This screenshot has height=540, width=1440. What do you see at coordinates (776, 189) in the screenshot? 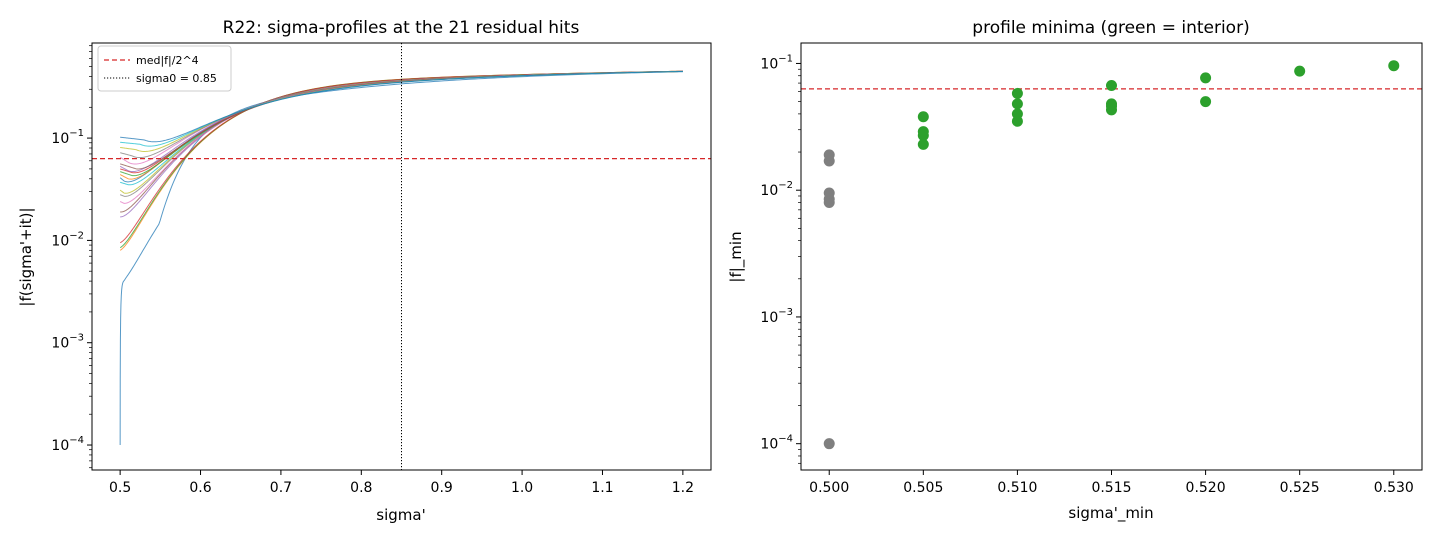
I see `right-y-tick-label: 10⁻²` at bounding box center [776, 189].